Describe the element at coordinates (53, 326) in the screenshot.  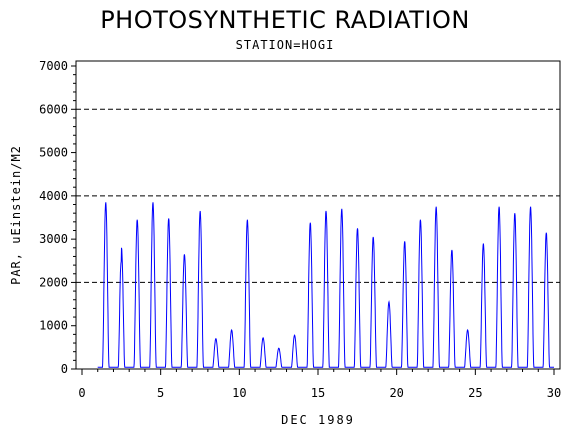
I see `y-tick-label: 1000` at that location.